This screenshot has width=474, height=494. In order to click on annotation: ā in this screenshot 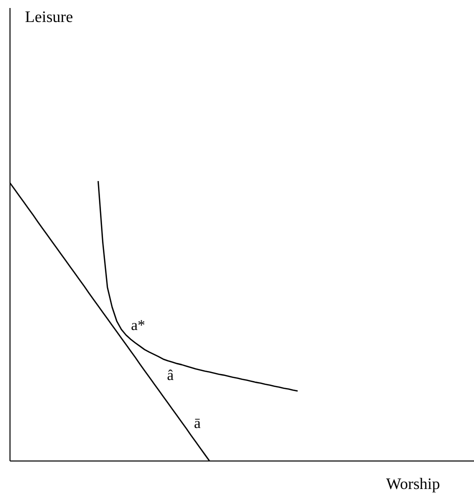, I will do `click(197, 424)`.